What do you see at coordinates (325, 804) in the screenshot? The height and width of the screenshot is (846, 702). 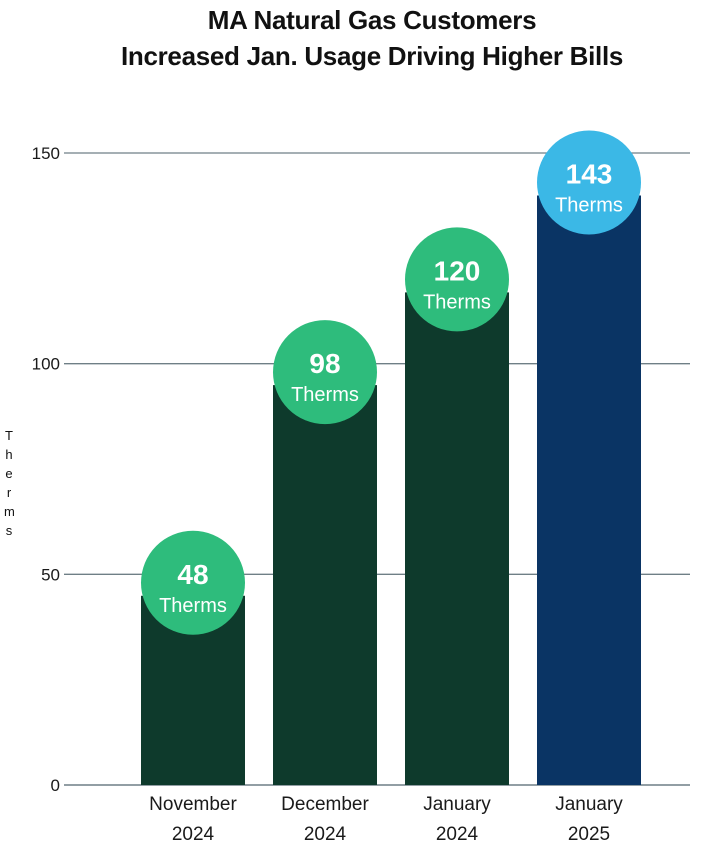 I see `x-tick-label: December` at bounding box center [325, 804].